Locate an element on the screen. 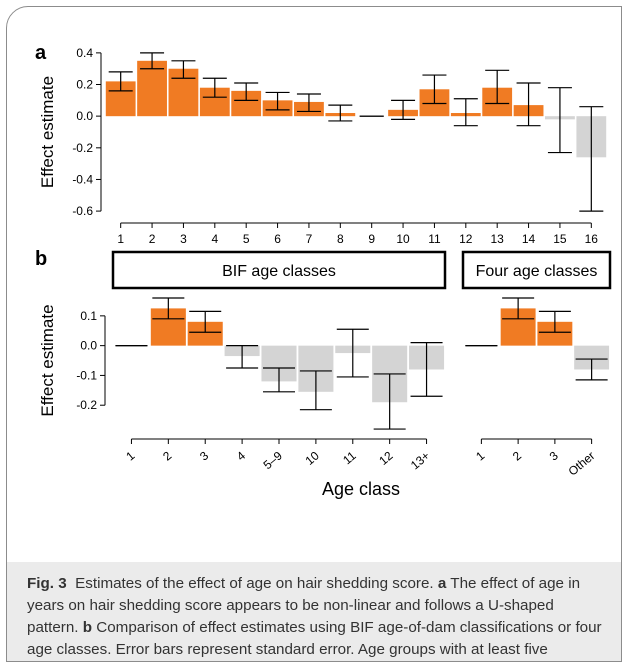 Image resolution: width=630 pixels, height=670 pixels. panel-b-x-tick-label: 13+ is located at coordinates (420, 461).